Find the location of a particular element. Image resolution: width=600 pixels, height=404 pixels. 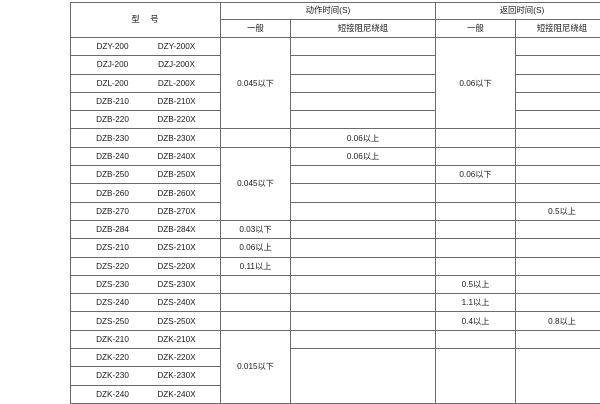

model-code-primary: DZB-270 is located at coordinates (113, 211).